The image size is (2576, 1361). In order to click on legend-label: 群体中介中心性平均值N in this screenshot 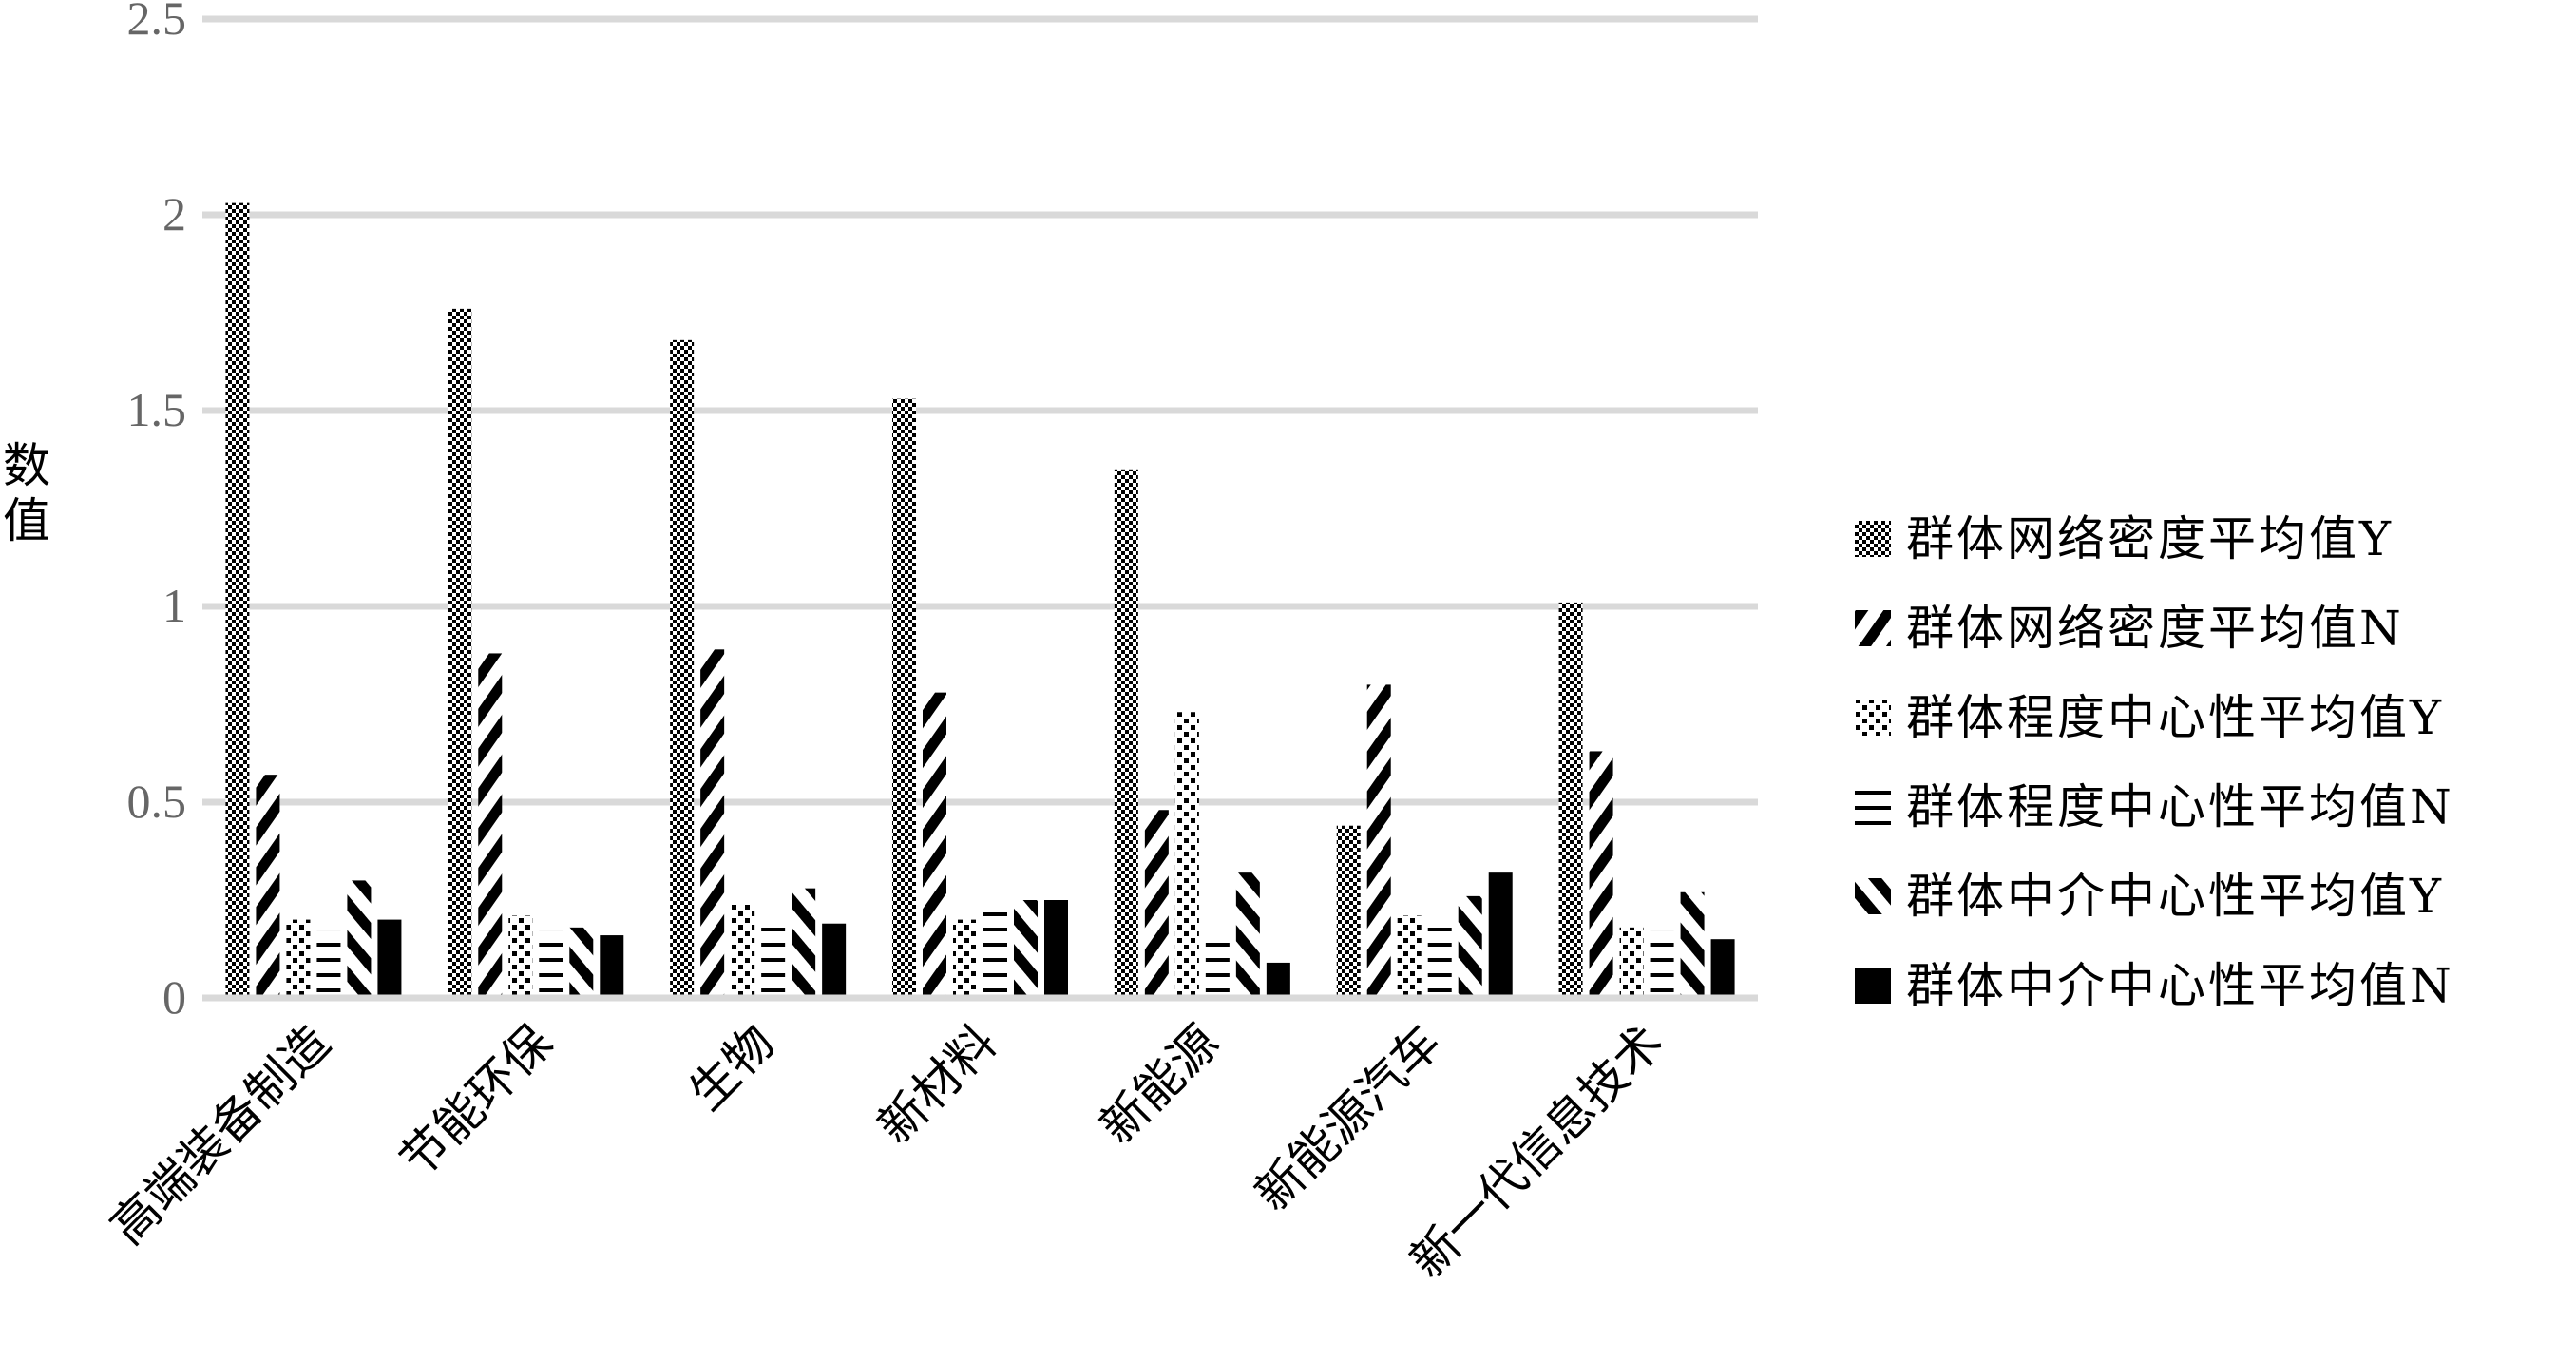, I will do `click(2180, 985)`.